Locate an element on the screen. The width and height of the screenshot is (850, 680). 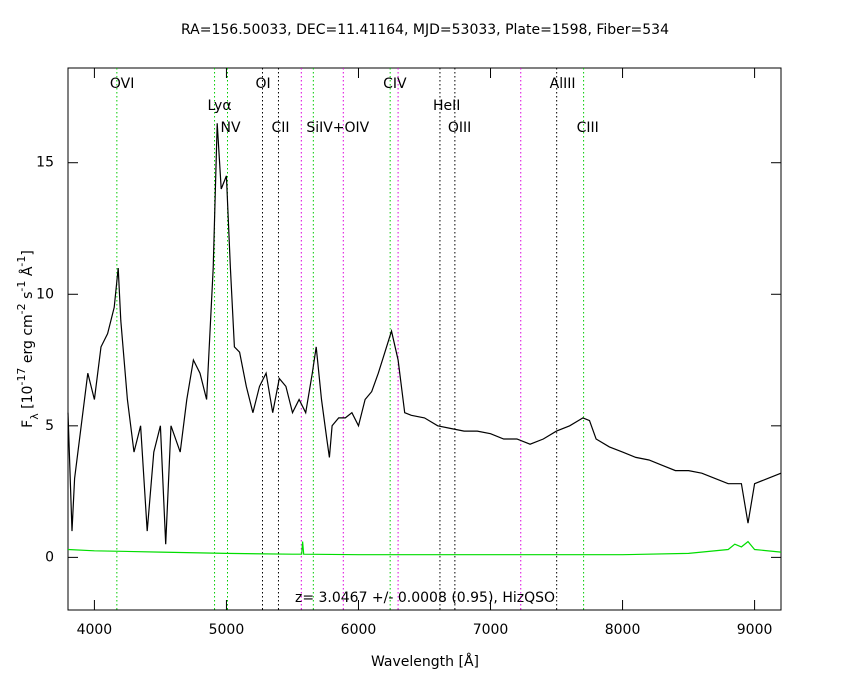
emission-label: OI is located at coordinates (262, 84).